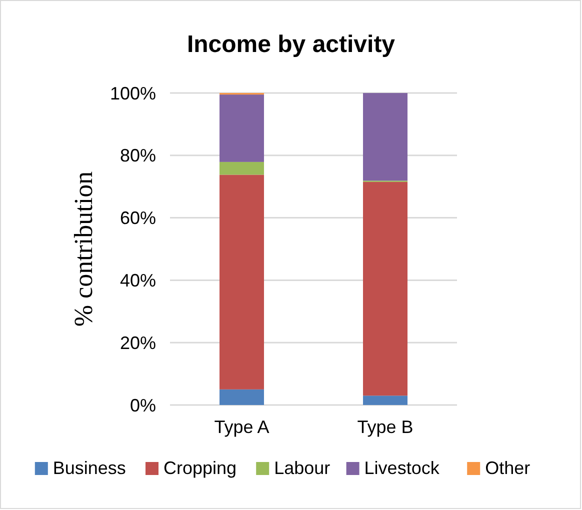  I want to click on legend-label: Other, so click(507, 468).